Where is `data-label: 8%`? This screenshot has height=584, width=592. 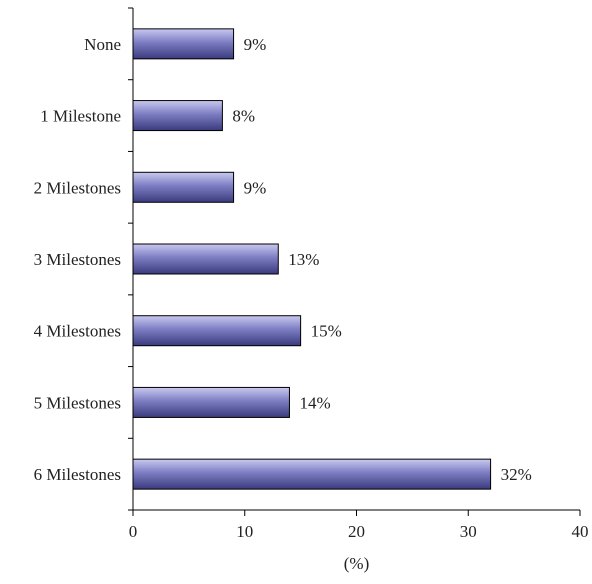 data-label: 8% is located at coordinates (243, 116).